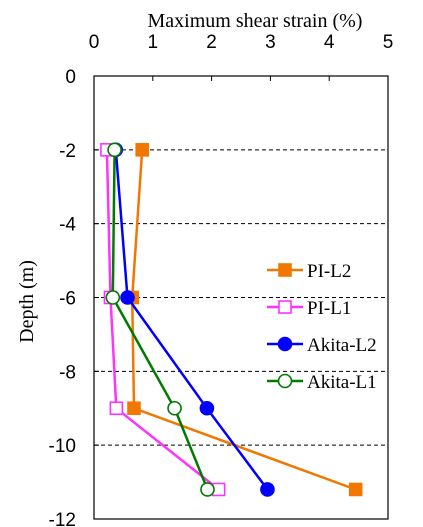  Describe the element at coordinates (94, 42) in the screenshot. I see `x-tick-label: 0` at that location.